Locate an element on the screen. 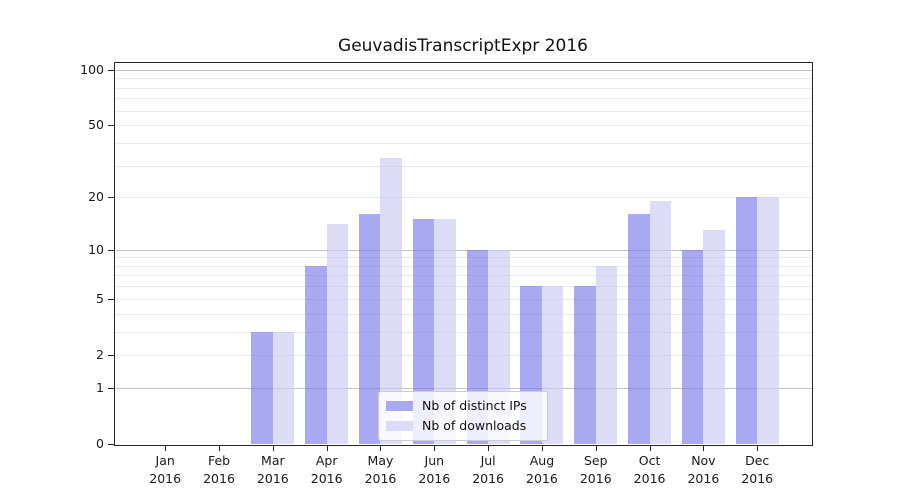  bar-nb-of-downloads-oct is located at coordinates (660, 322).